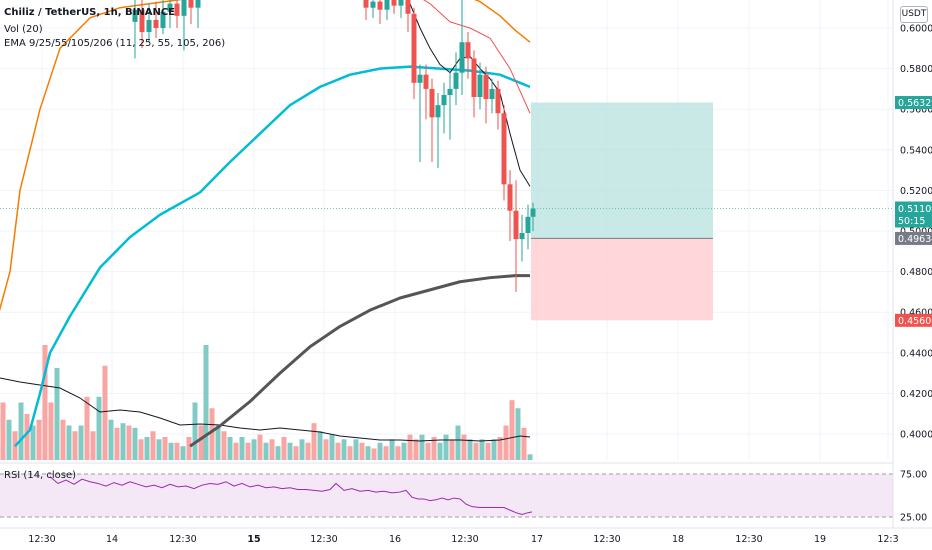 The image size is (932, 550). Describe the element at coordinates (914, 14) in the screenshot. I see `currency-badge: USDT` at that location.